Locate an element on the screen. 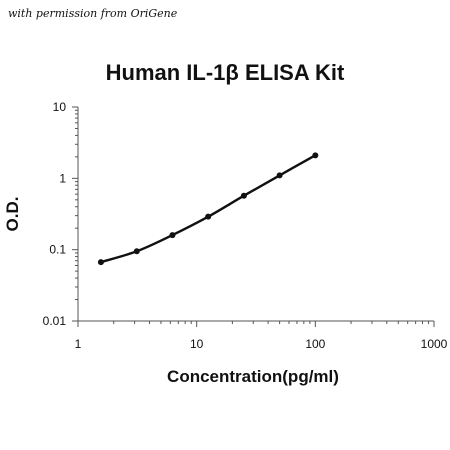  y-tick-label: 0.1 is located at coordinates (57, 250).